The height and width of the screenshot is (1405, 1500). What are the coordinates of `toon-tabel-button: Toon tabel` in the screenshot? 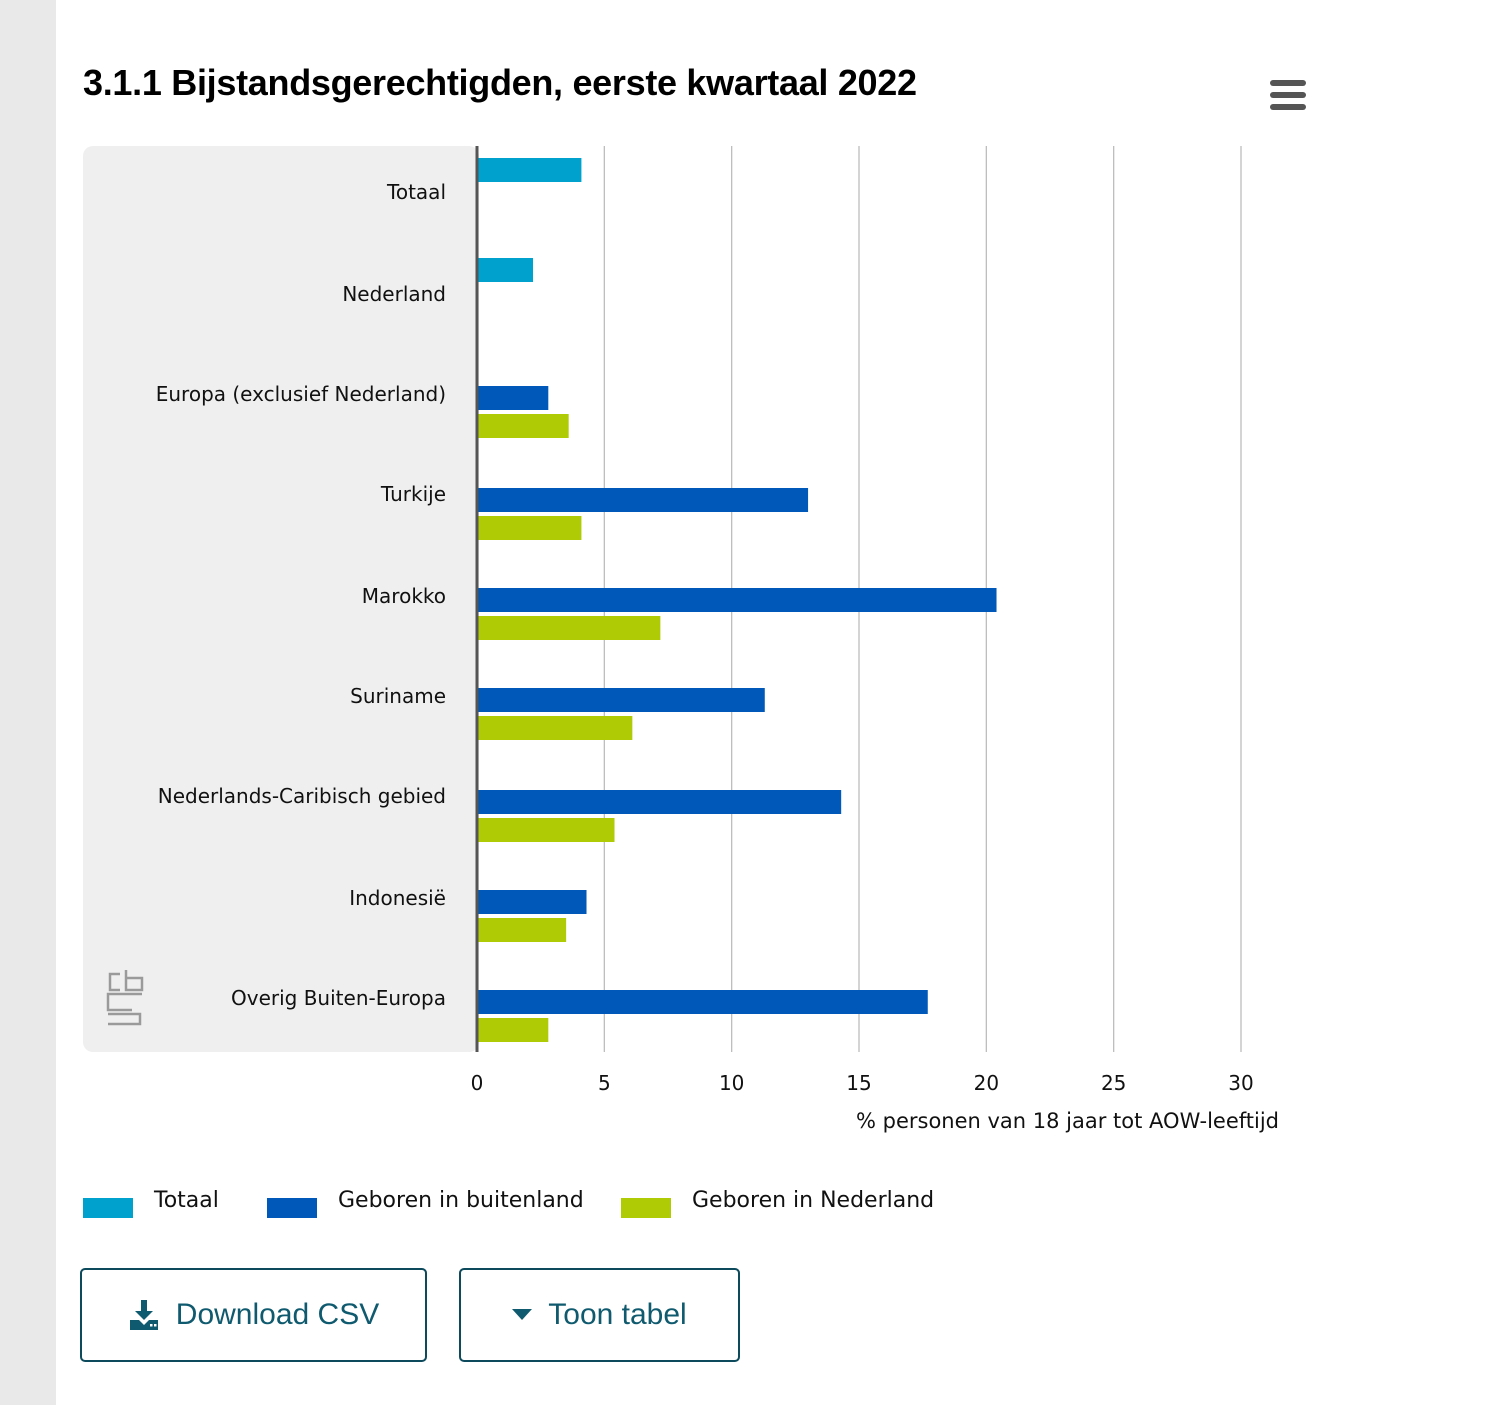 It's located at (599, 1315).